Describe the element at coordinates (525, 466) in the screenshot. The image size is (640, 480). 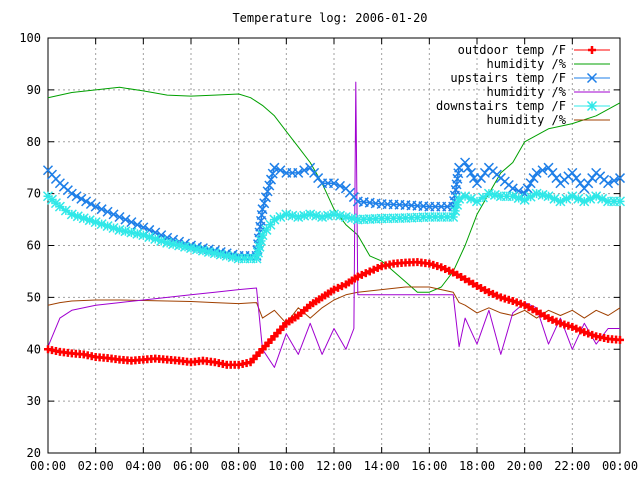
I see `x-tick-label: 20:00` at that location.